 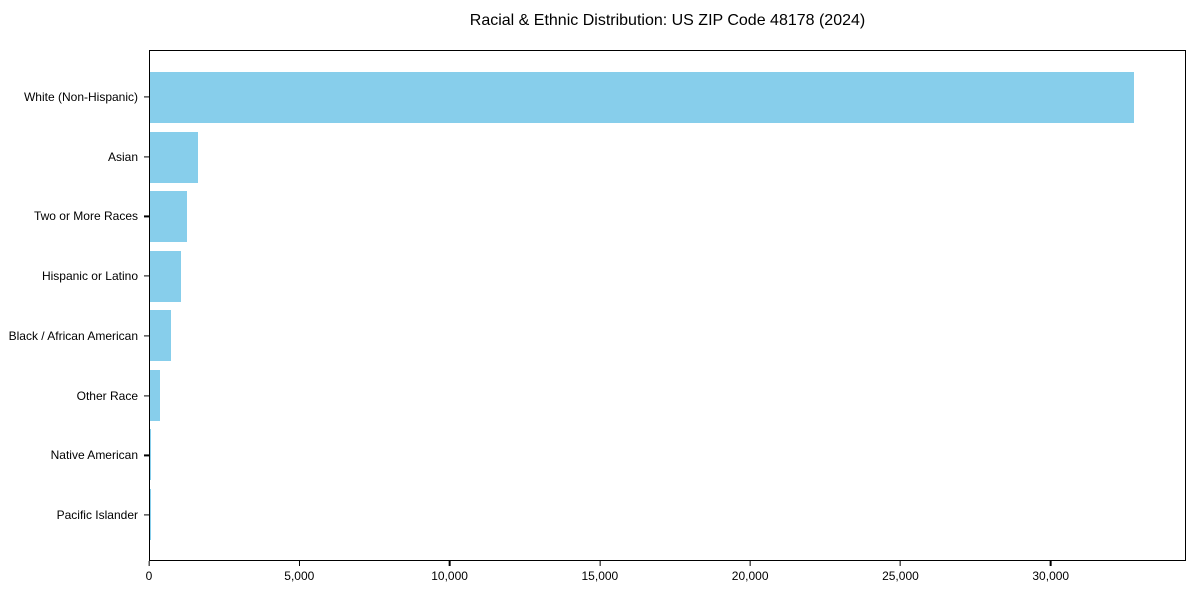 What do you see at coordinates (174, 157) in the screenshot?
I see `bar-asian` at bounding box center [174, 157].